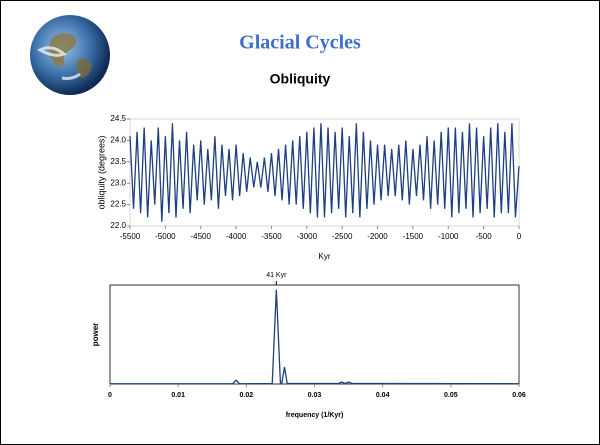  Describe the element at coordinates (118, 204) in the screenshot. I see `y-tick-label: 22.5` at that location.